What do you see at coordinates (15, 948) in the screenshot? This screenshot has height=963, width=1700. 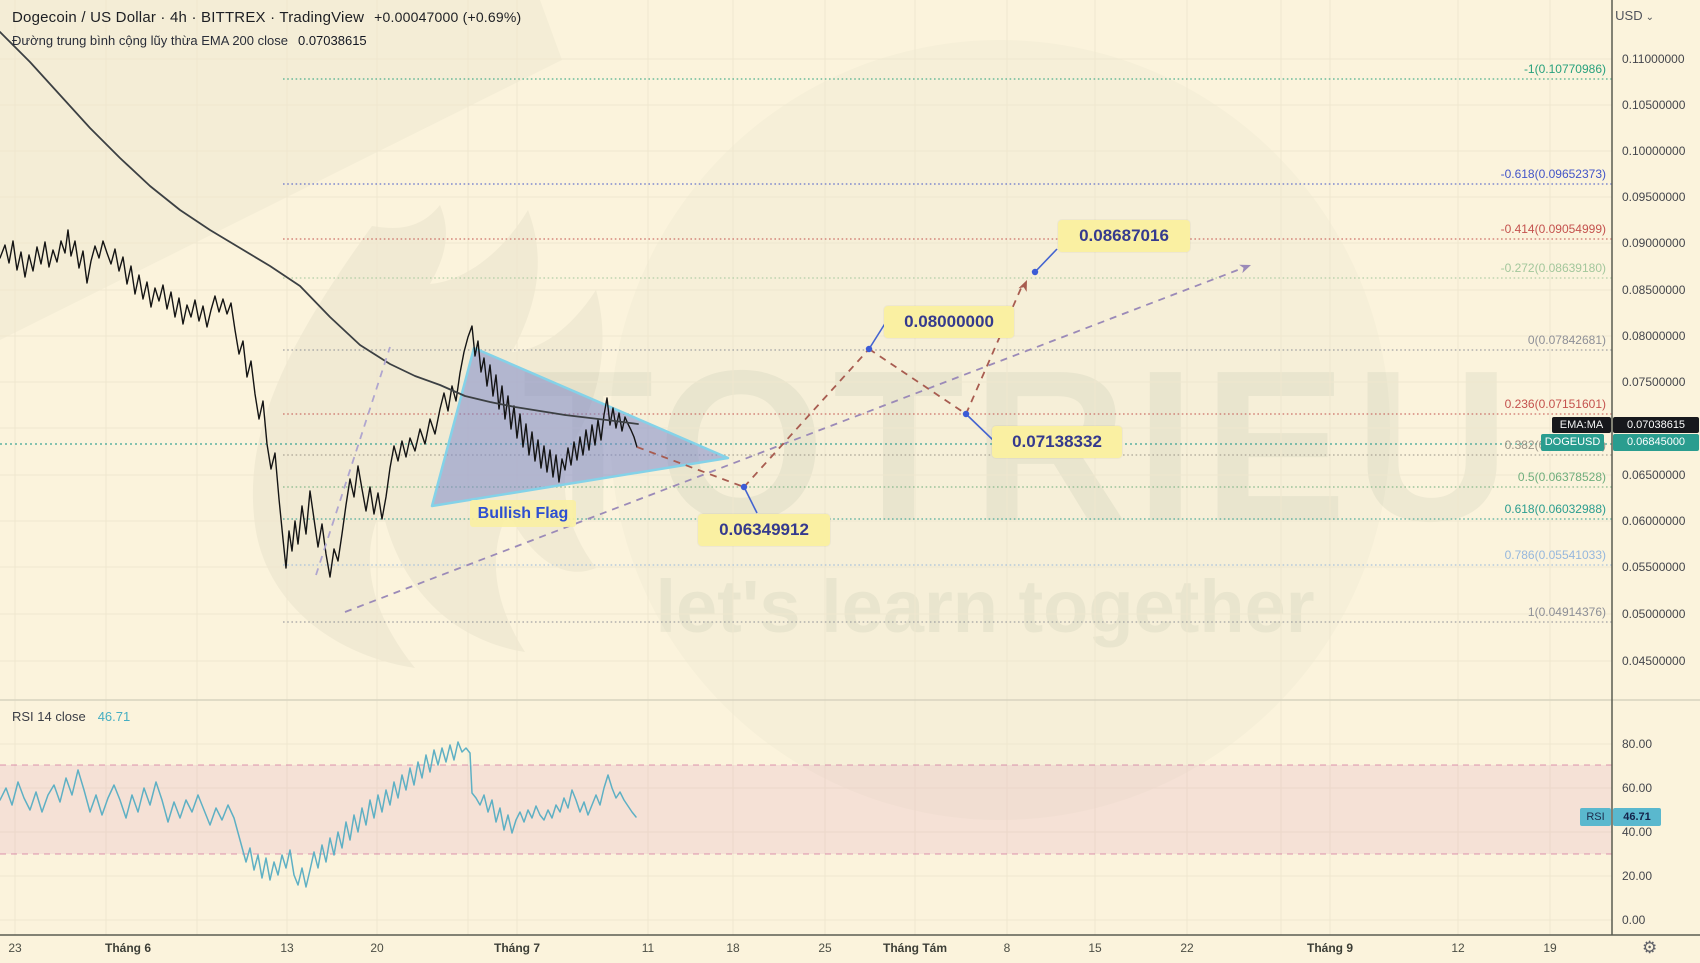 I see `time-axis-label: 23` at bounding box center [15, 948].